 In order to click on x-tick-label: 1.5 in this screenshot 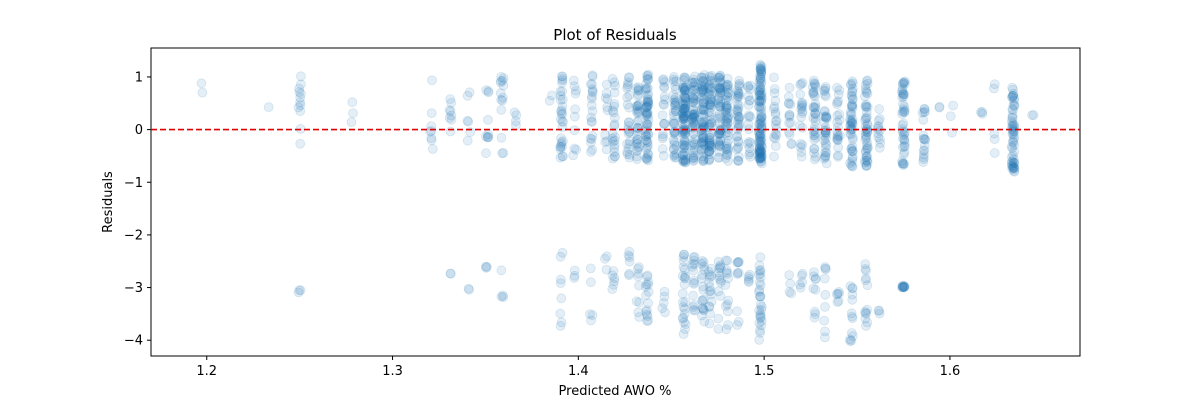, I will do `click(764, 371)`.